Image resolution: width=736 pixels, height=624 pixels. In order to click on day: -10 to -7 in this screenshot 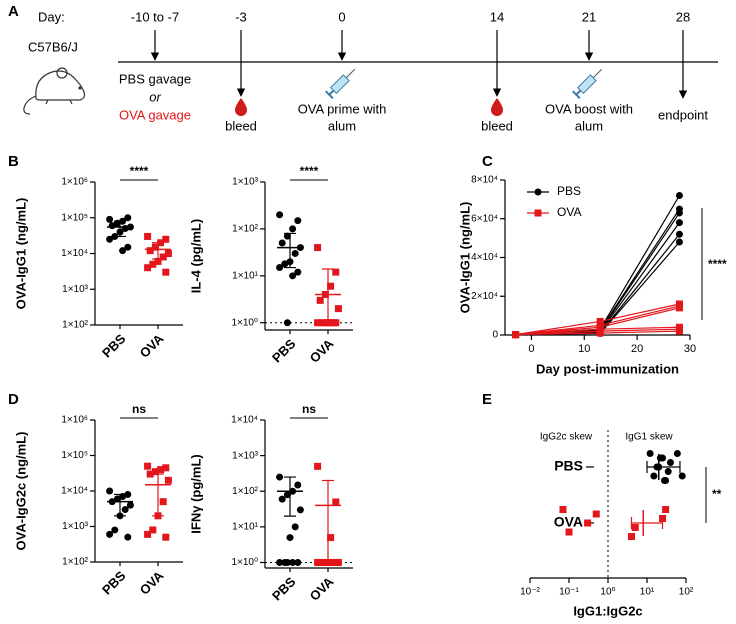, I will do `click(155, 16)`.